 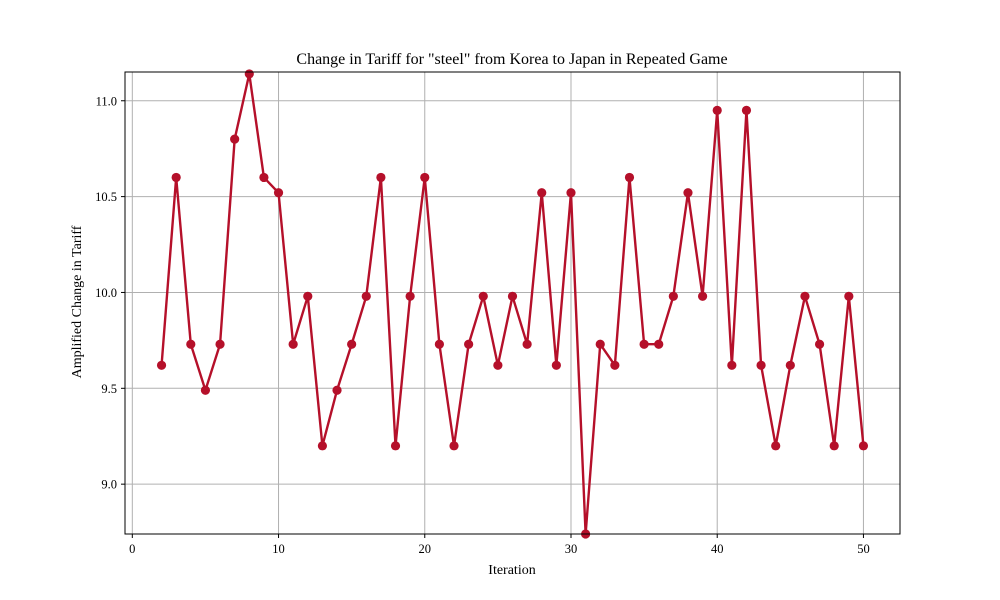 What do you see at coordinates (511, 570) in the screenshot?
I see `x-axis-label: Iteration` at bounding box center [511, 570].